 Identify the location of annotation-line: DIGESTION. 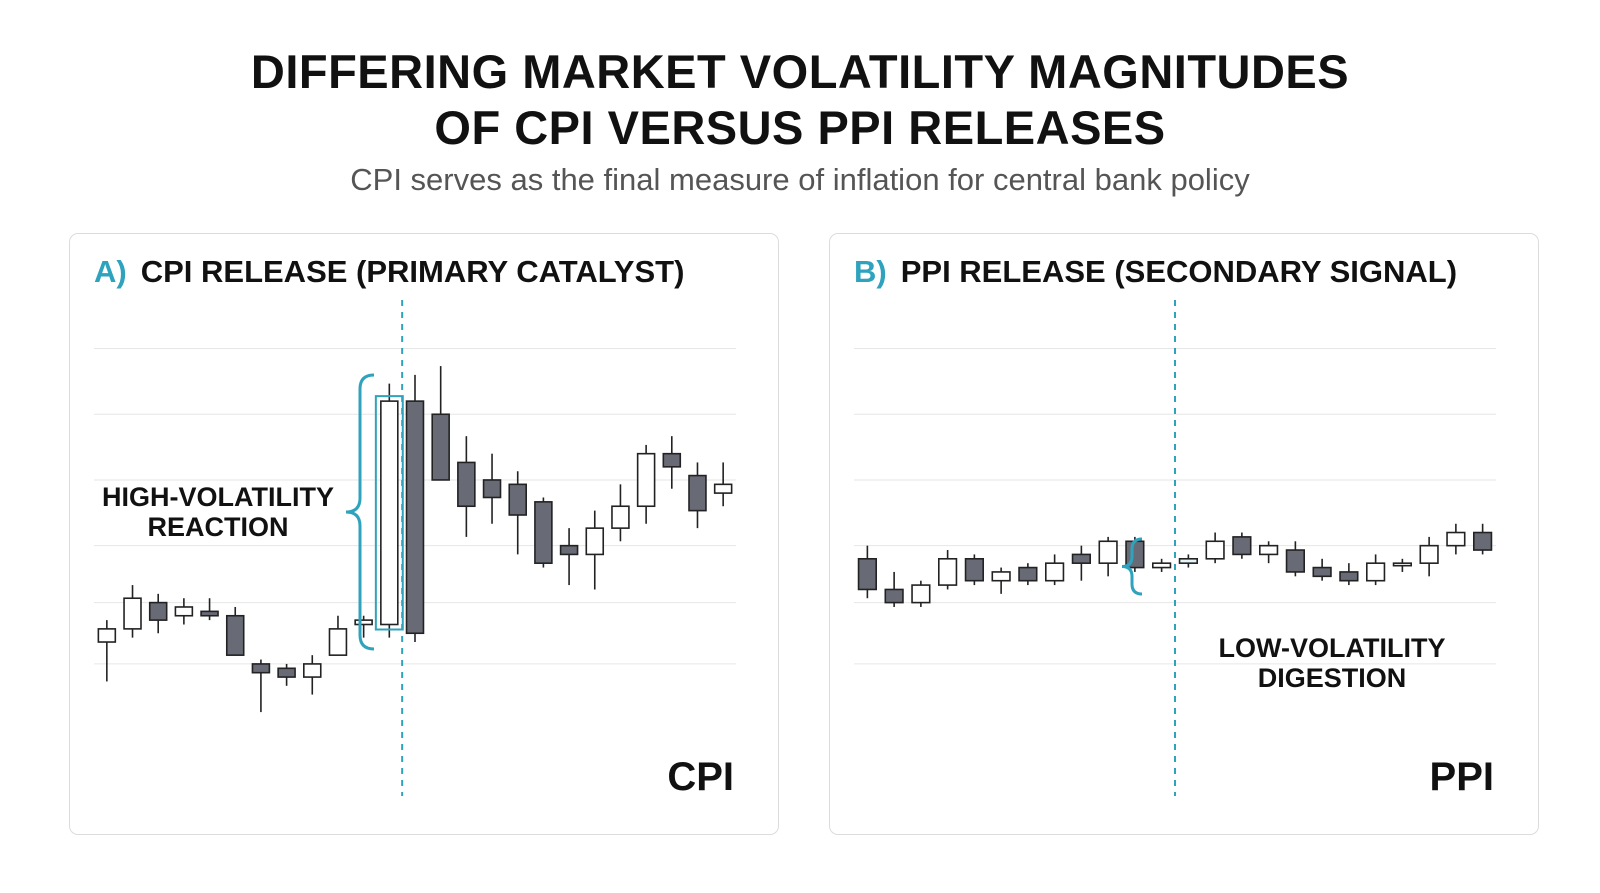
(1332, 678).